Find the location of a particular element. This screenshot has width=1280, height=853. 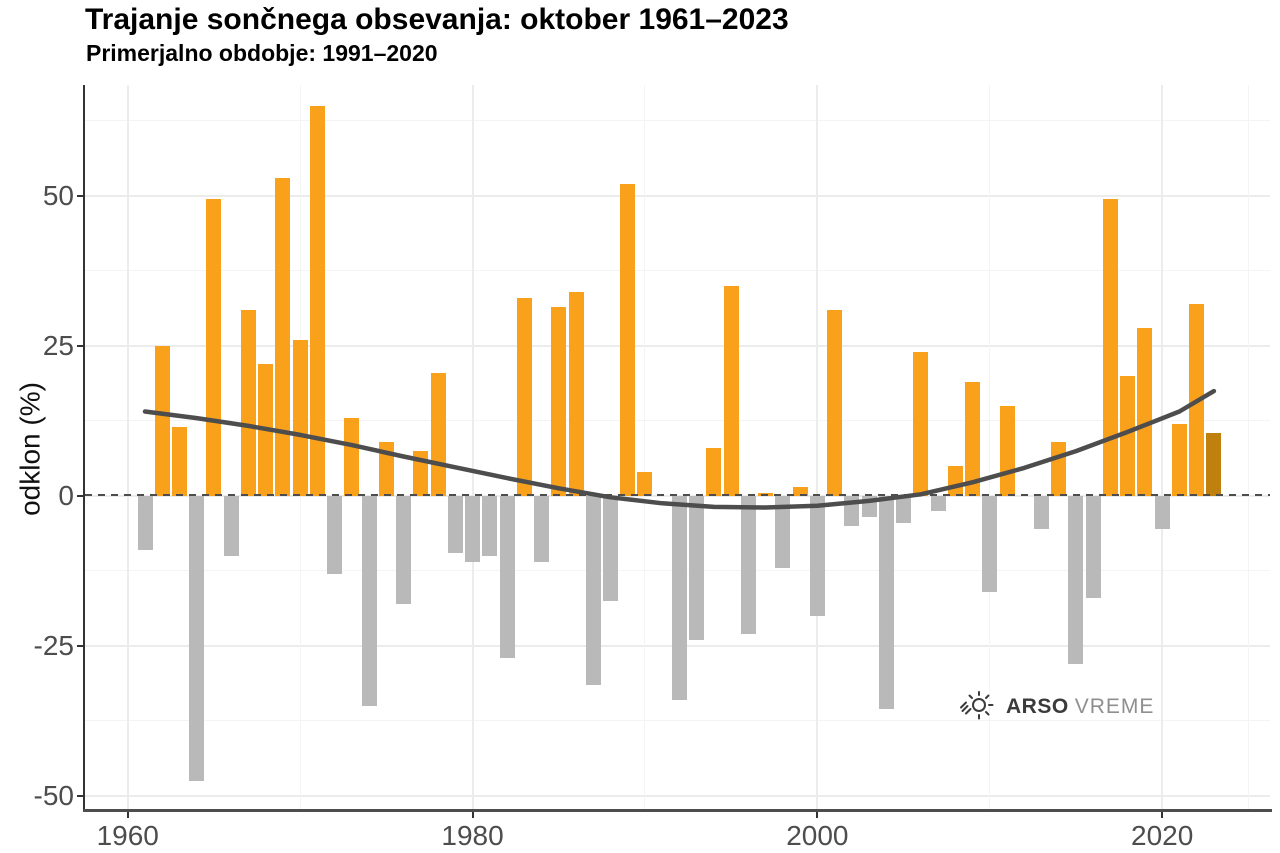

y-axis-title: odklon (%) is located at coordinates (30, 449).